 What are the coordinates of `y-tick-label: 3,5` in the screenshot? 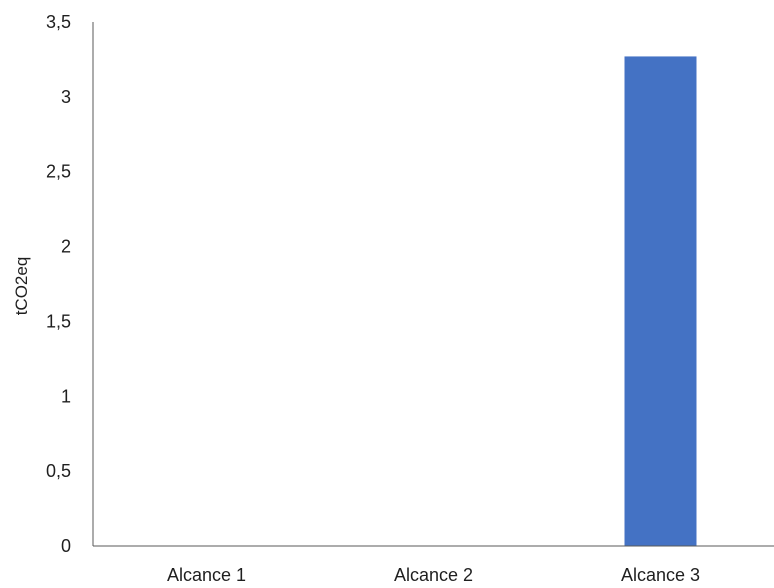 It's located at (58, 22).